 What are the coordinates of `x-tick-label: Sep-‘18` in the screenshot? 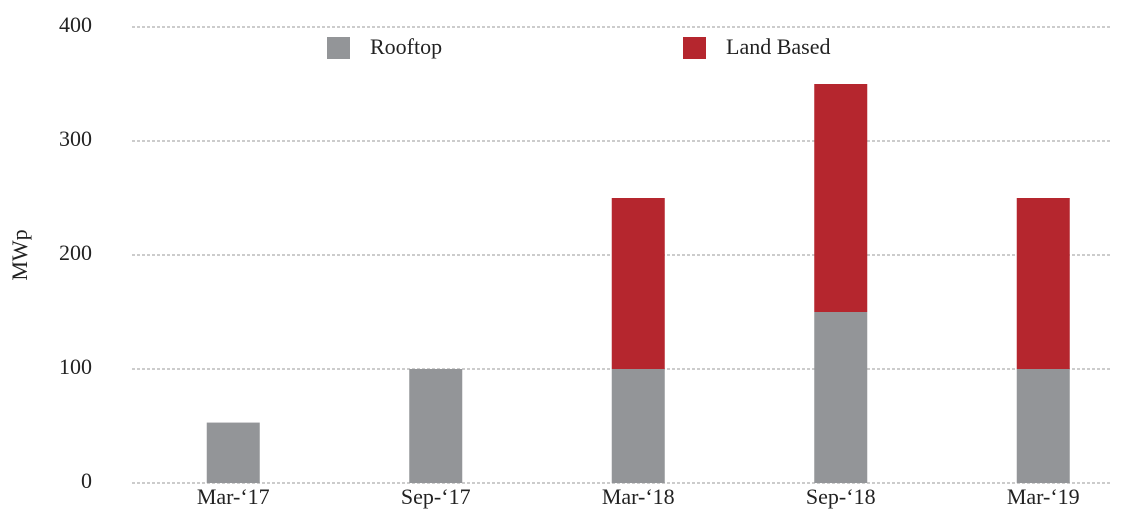 It's located at (841, 496).